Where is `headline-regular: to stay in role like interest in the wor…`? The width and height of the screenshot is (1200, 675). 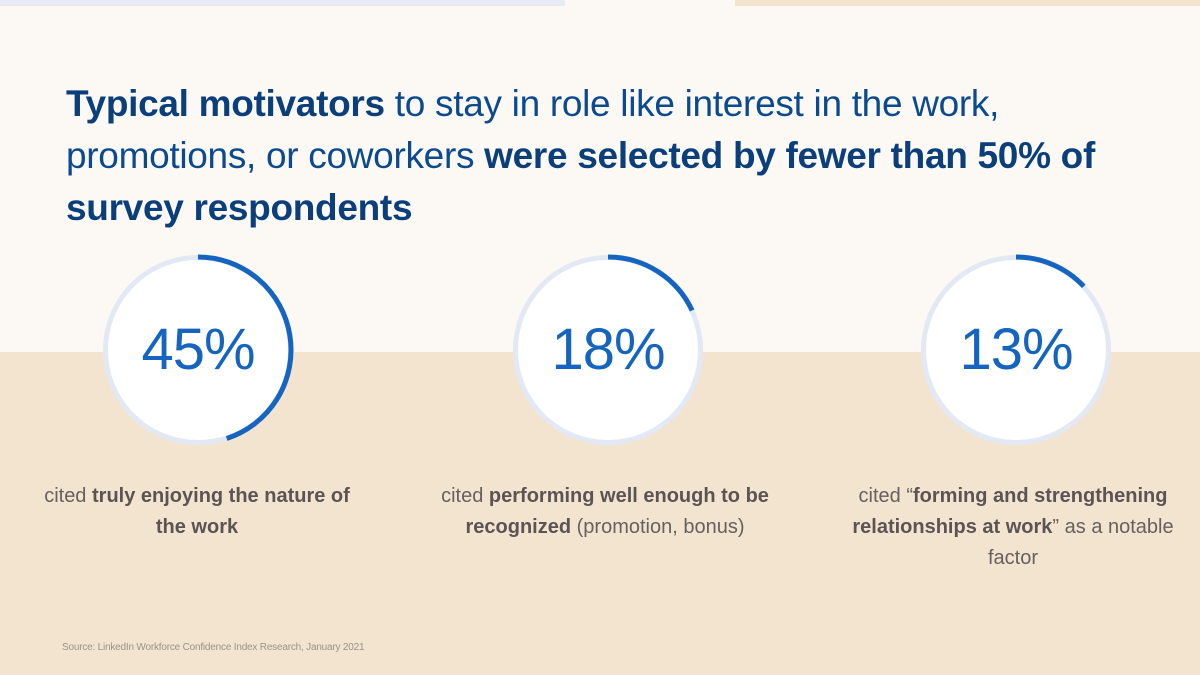 headline-regular: to stay in role like interest in the wor… is located at coordinates (533, 129).